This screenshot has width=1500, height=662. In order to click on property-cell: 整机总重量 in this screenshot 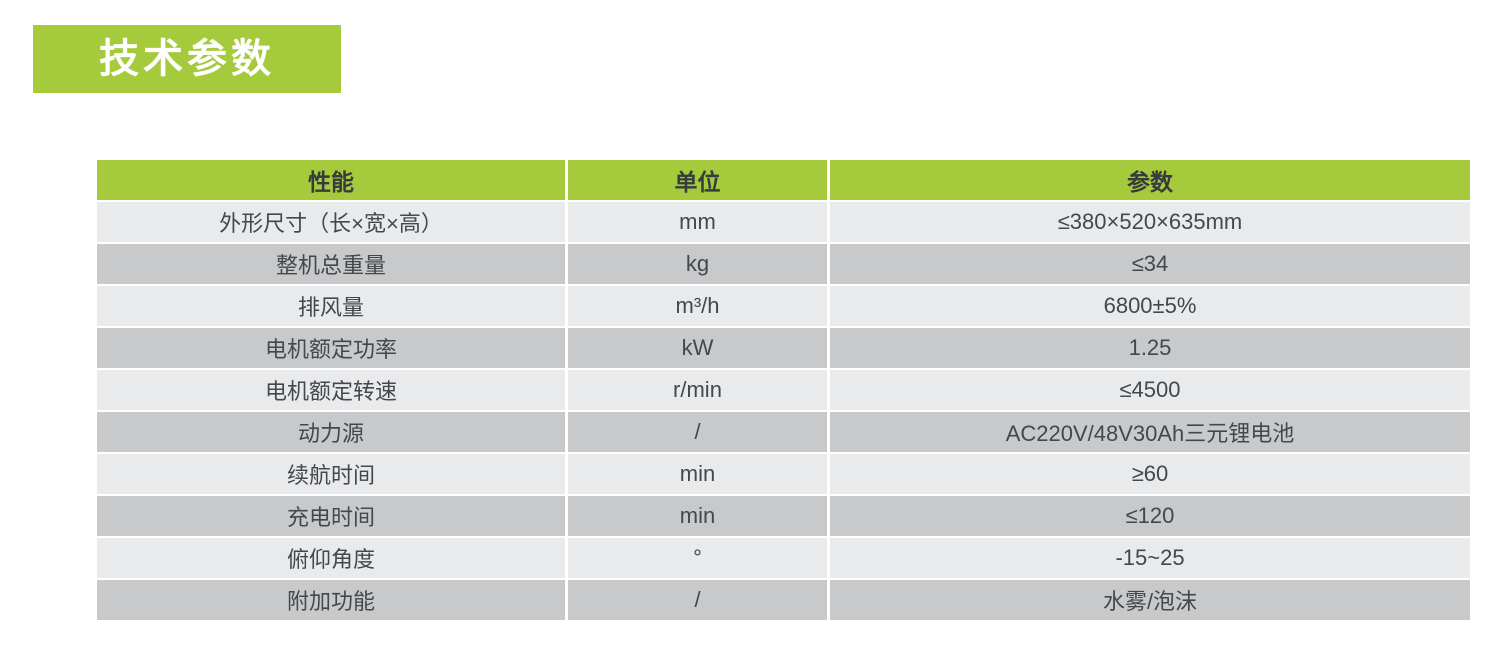, I will do `click(331, 264)`.